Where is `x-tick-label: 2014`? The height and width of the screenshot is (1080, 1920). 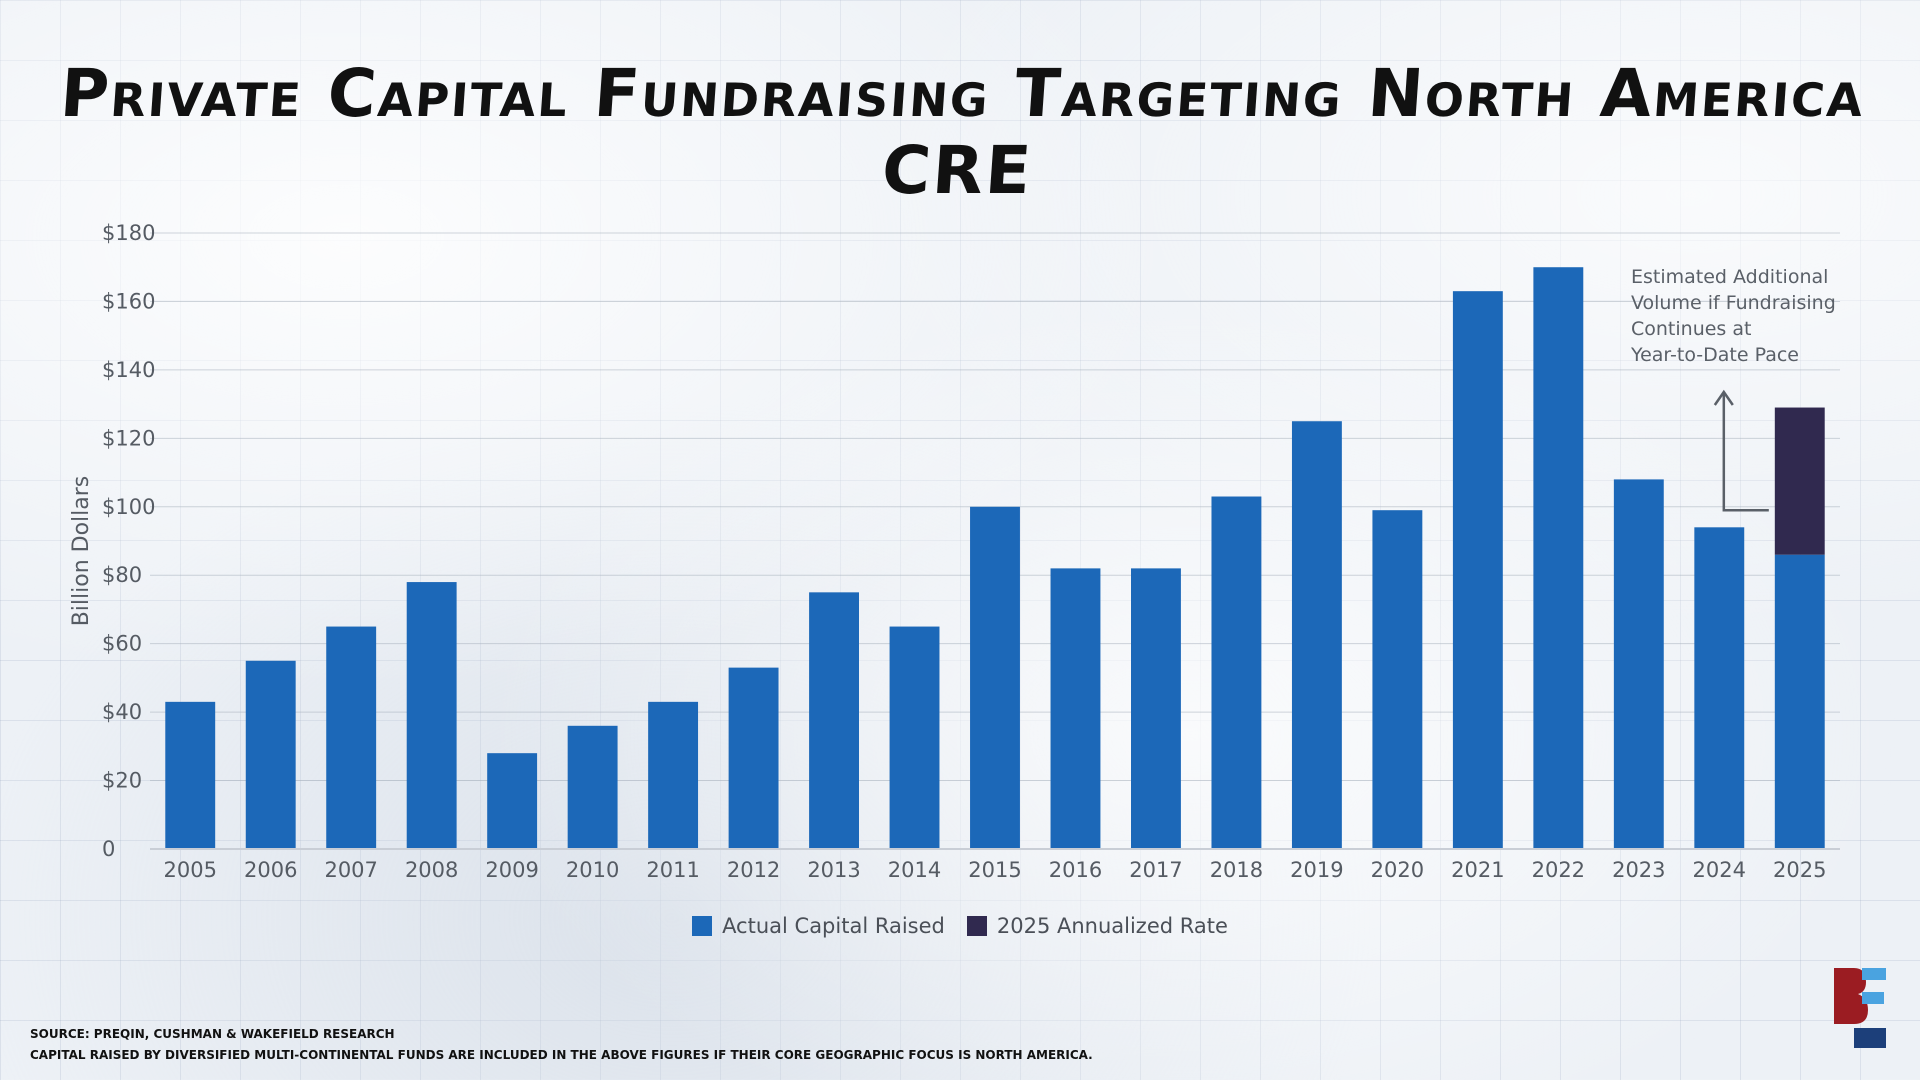 x-tick-label: 2014 is located at coordinates (914, 870).